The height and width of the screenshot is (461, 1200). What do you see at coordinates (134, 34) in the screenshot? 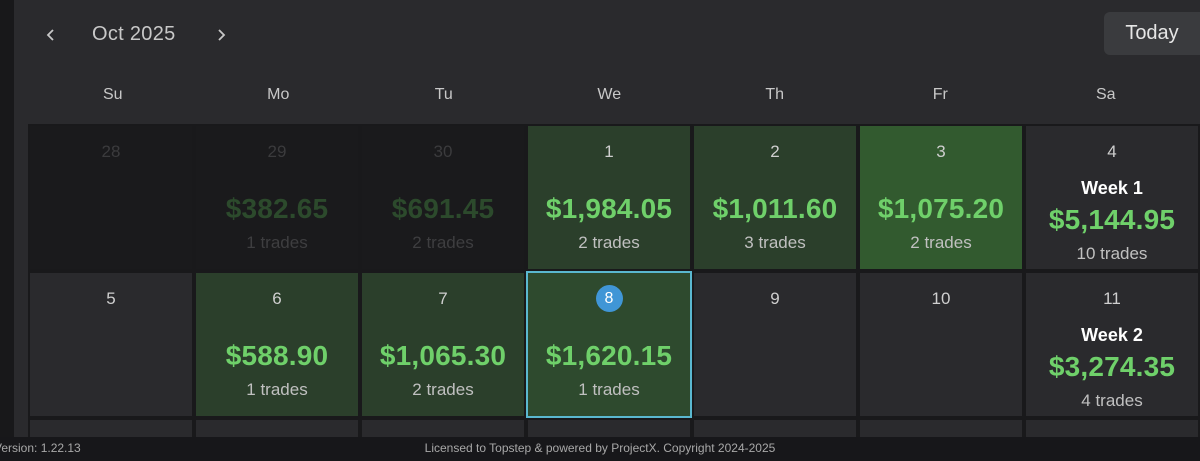
I see `month-label: Oct 2025` at bounding box center [134, 34].